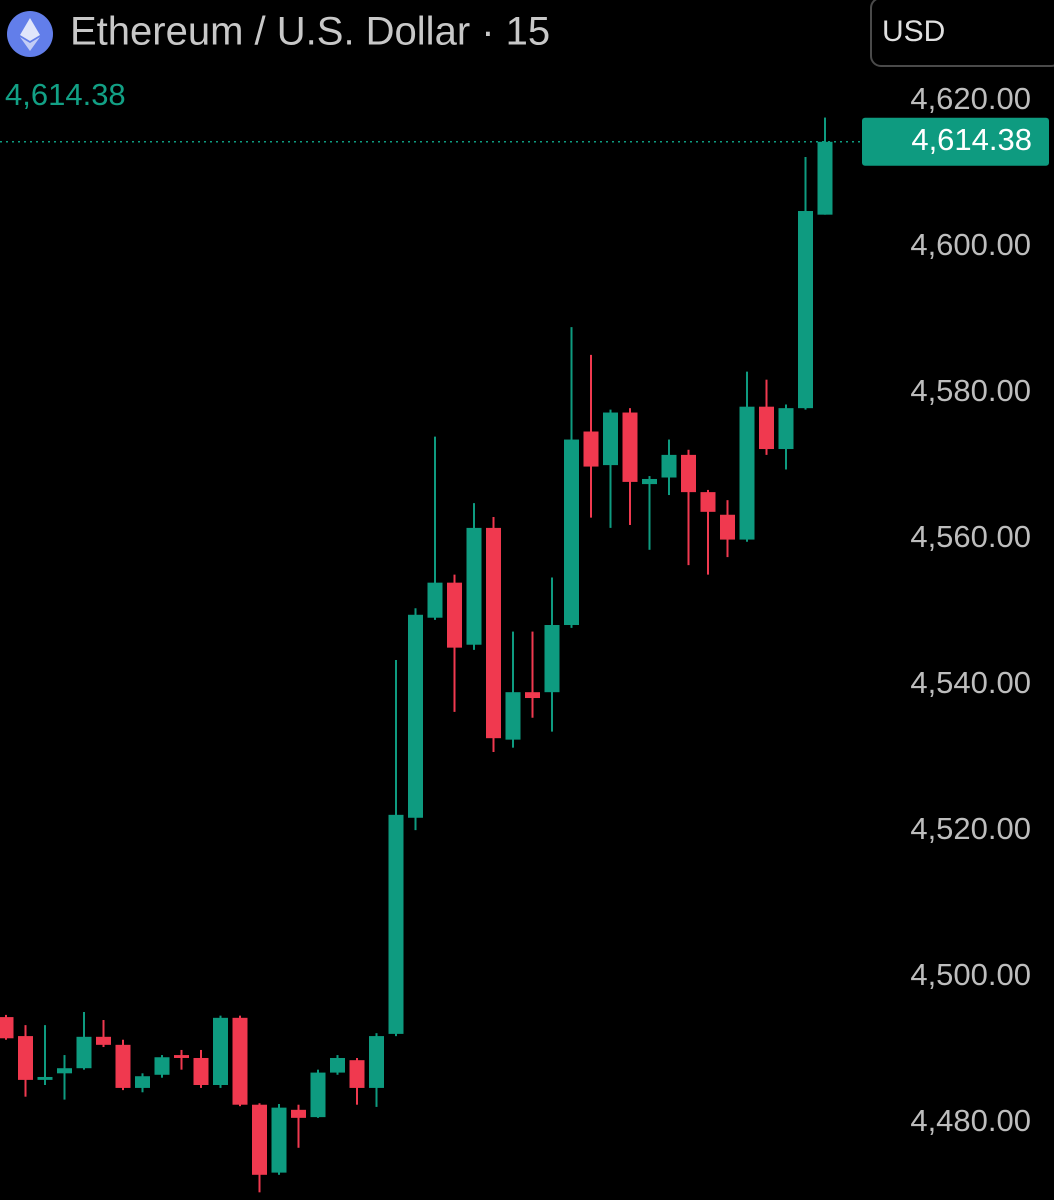 This screenshot has height=1200, width=1054. I want to click on header-price: 4,614.38, so click(65, 94).